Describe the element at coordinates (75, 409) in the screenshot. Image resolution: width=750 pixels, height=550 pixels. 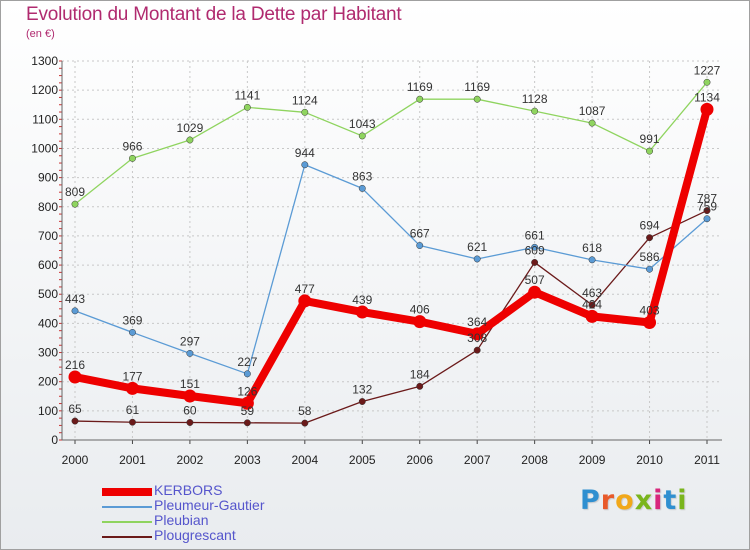
I see `data-label-plougrescant: 65` at that location.